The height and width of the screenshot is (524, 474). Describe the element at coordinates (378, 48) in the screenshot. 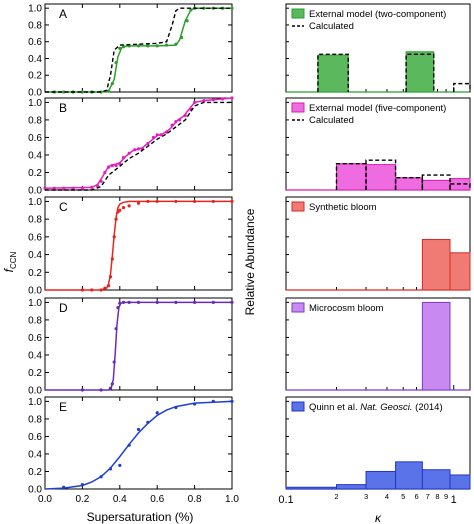

I see `panel-a-right: External model (two-component)Calculated` at that location.